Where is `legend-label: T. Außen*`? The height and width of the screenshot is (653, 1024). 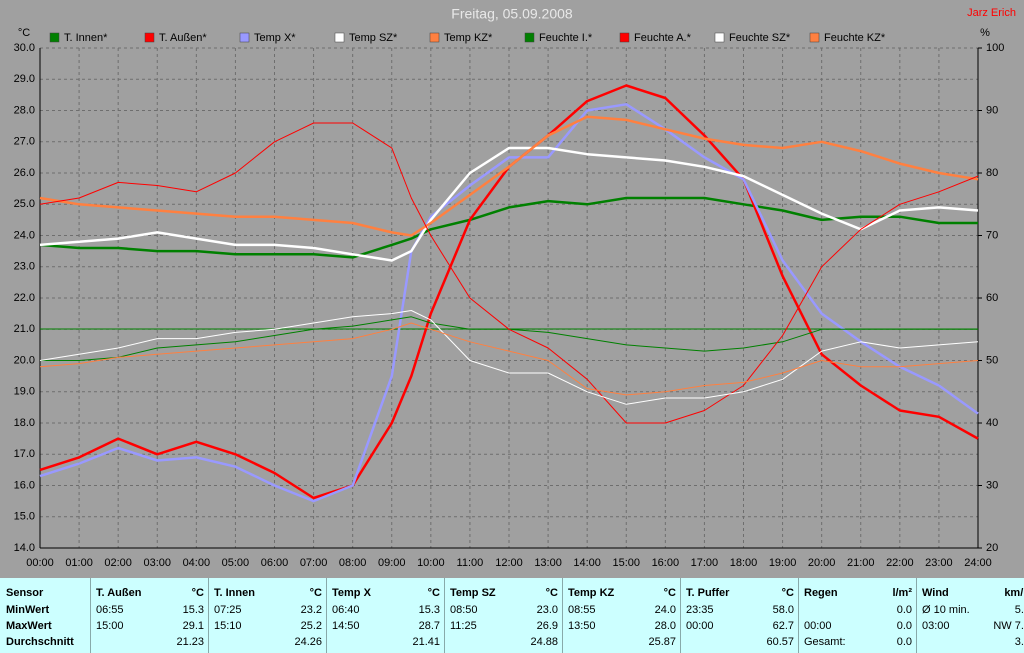
legend-label: T. Außen* is located at coordinates (183, 38).